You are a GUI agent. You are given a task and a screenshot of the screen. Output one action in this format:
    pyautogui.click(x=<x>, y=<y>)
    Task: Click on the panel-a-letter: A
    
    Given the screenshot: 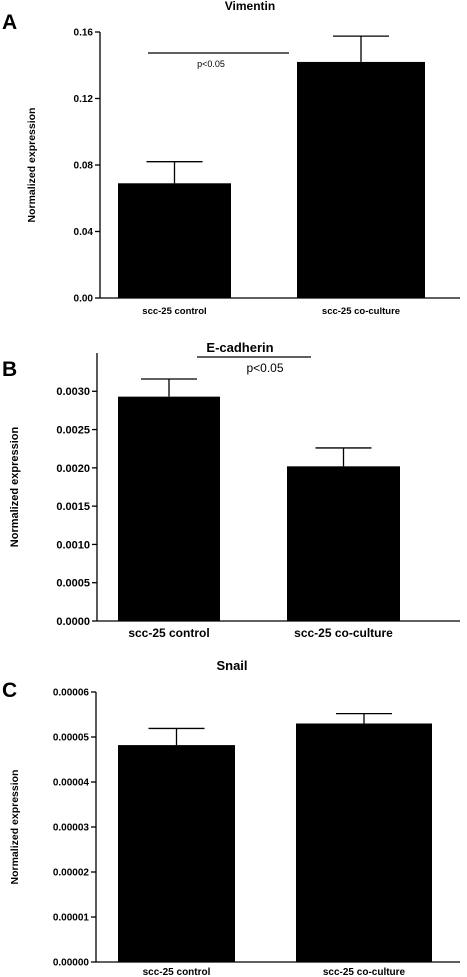 What is the action you would take?
    pyautogui.click(x=9, y=22)
    